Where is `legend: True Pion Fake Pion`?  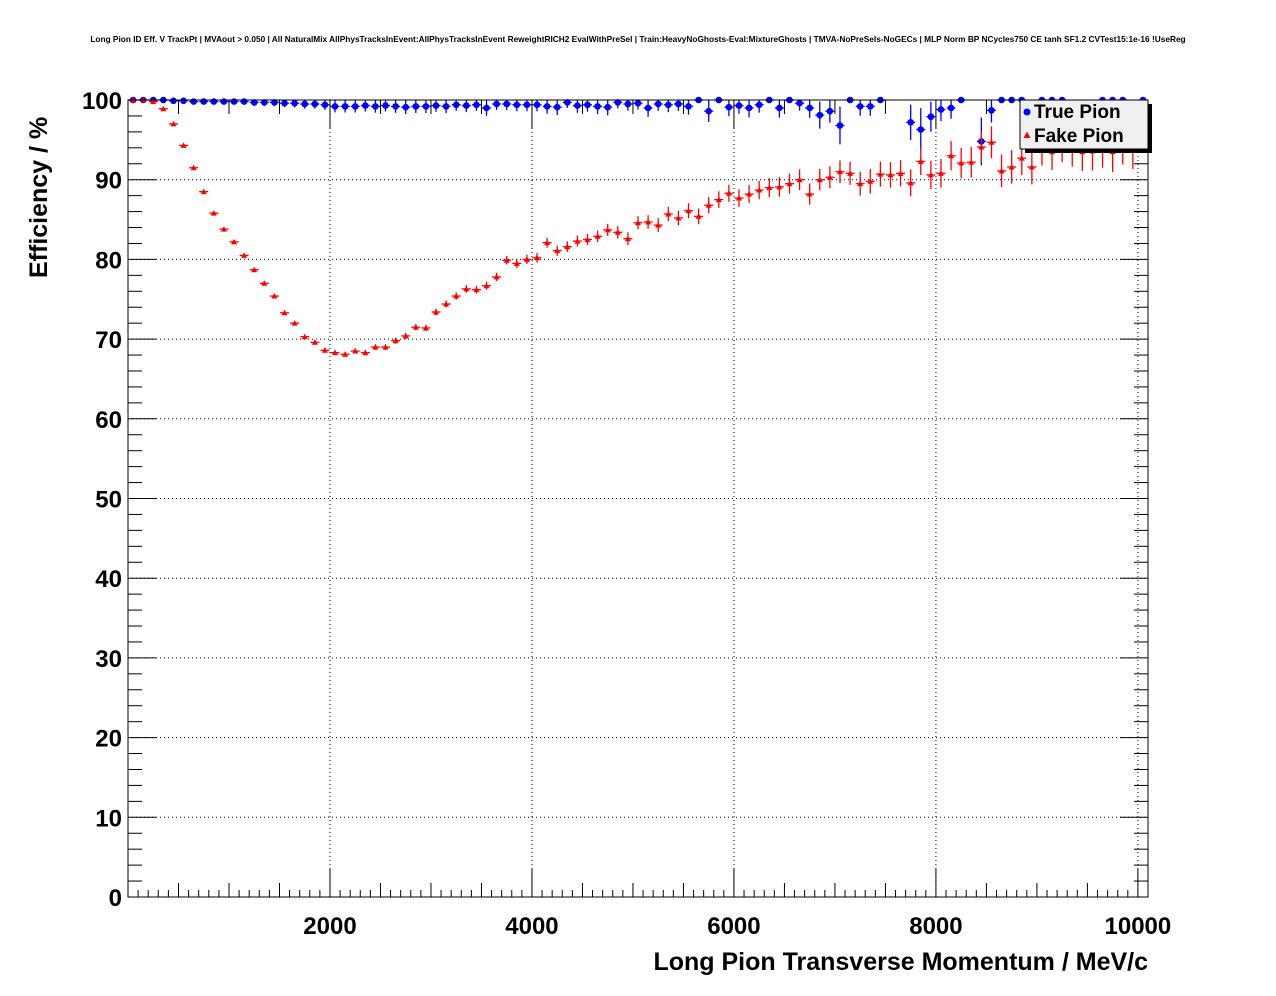 legend: True Pion Fake Pion is located at coordinates (1085, 126).